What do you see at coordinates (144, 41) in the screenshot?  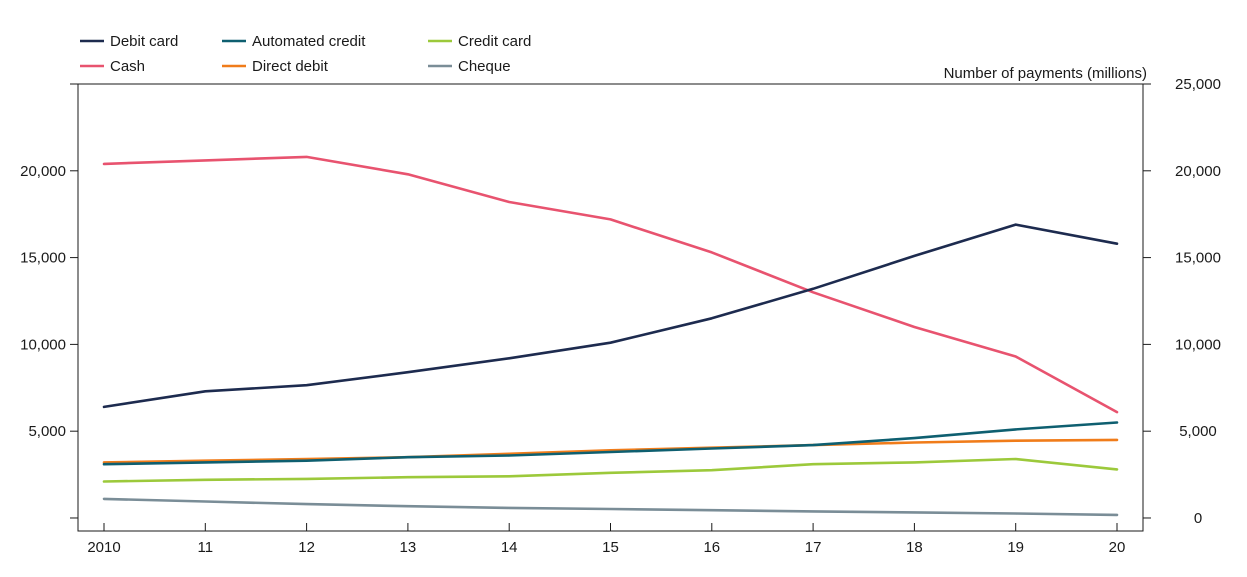 I see `legend-label-debit-card: Debit card` at bounding box center [144, 41].